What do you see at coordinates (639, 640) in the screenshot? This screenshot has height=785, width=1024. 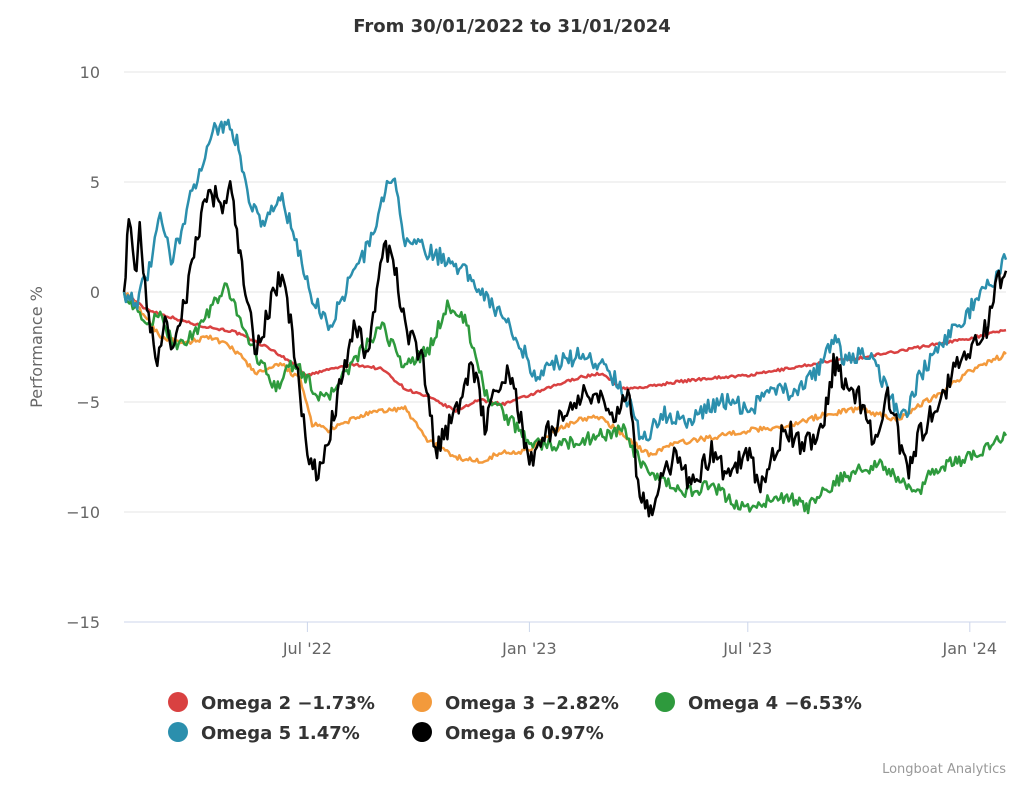 I see `x-axis: Jul '22 Jan '23 Jul '23 Jan '24` at bounding box center [639, 640].